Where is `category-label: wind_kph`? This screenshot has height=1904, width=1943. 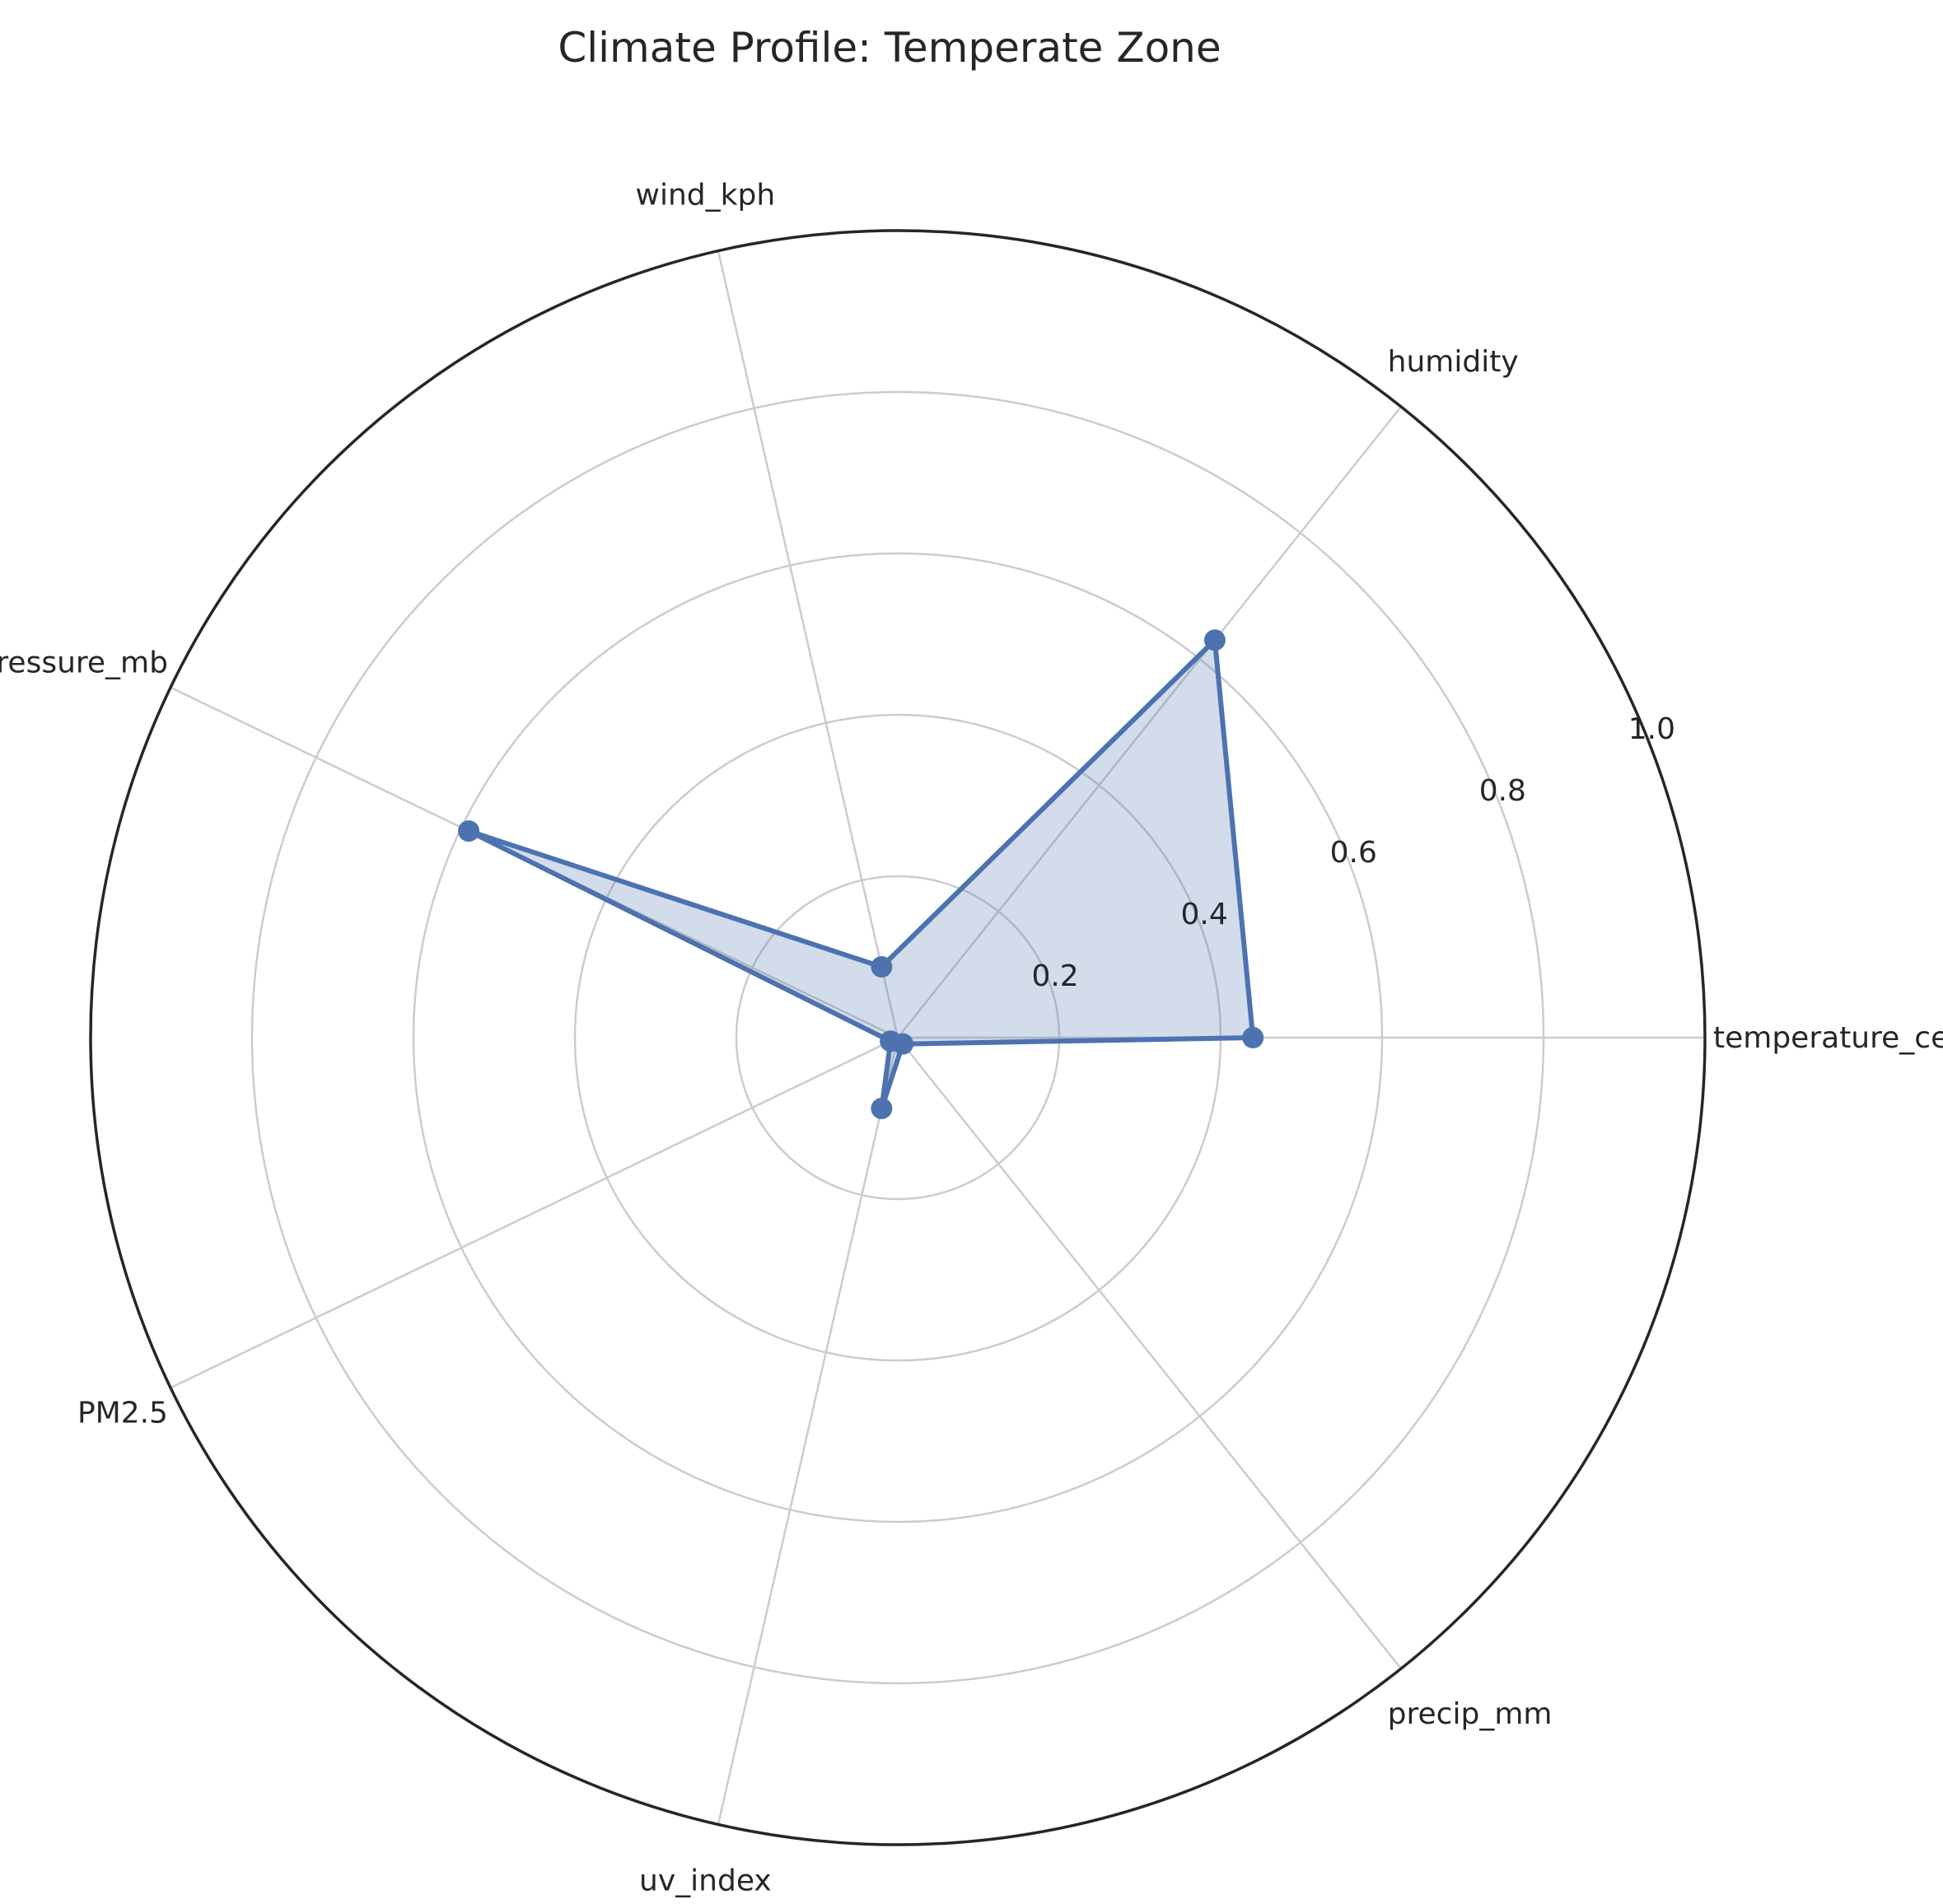 category-label: wind_kph is located at coordinates (706, 195).